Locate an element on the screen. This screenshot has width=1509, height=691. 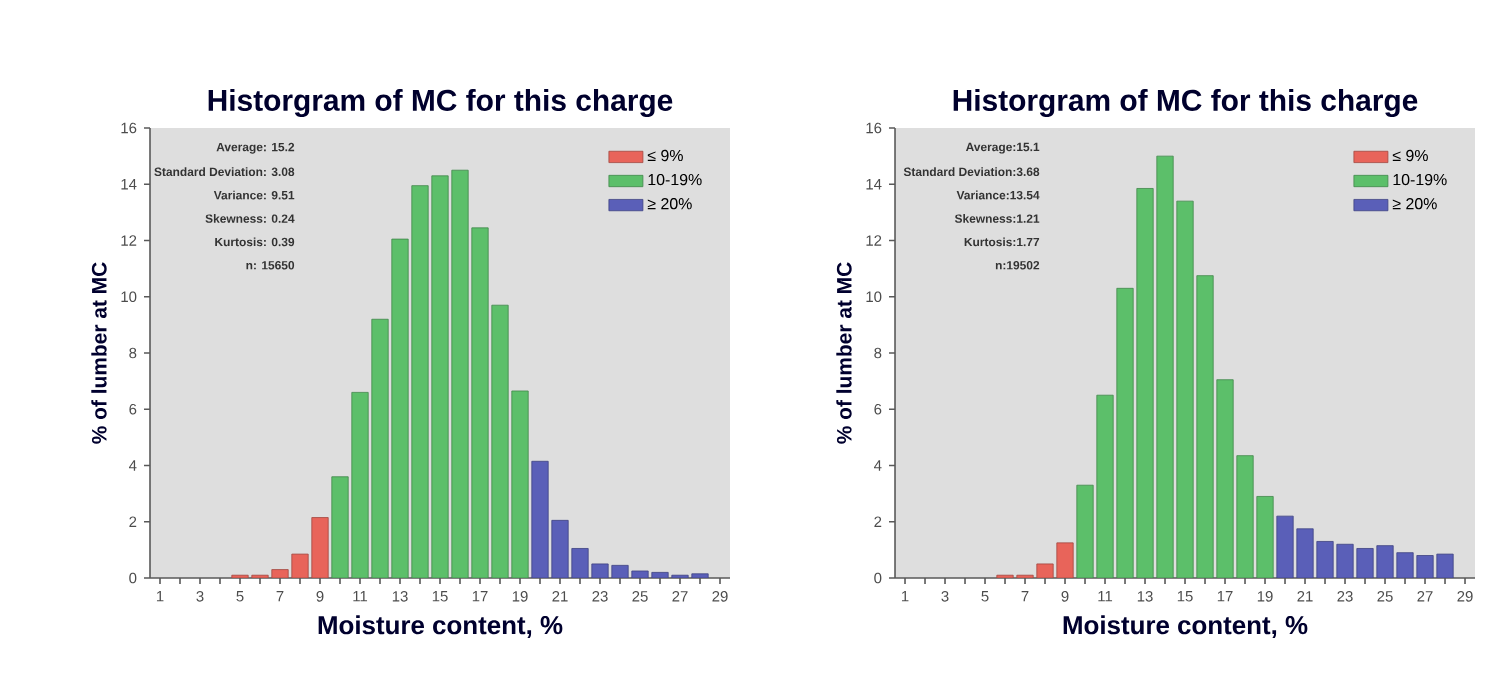
annotation: n: 15650 is located at coordinates (270, 265).